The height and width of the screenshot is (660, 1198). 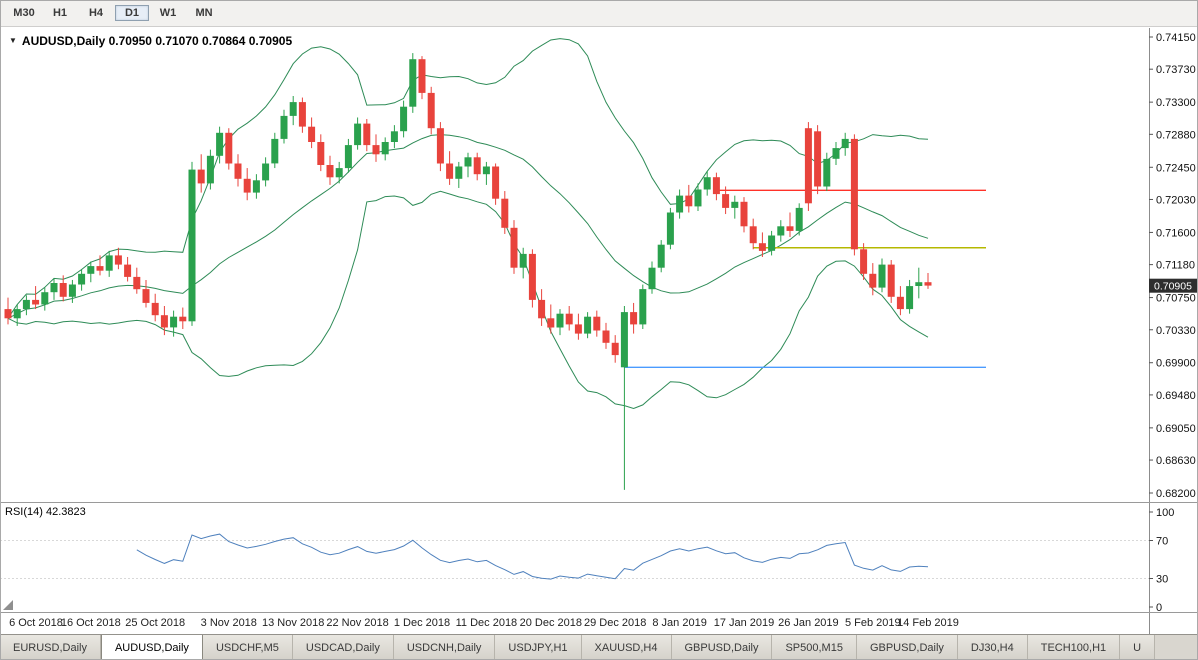 What do you see at coordinates (1176, 364) in the screenshot?
I see `price-axis-label: 0.69900` at bounding box center [1176, 364].